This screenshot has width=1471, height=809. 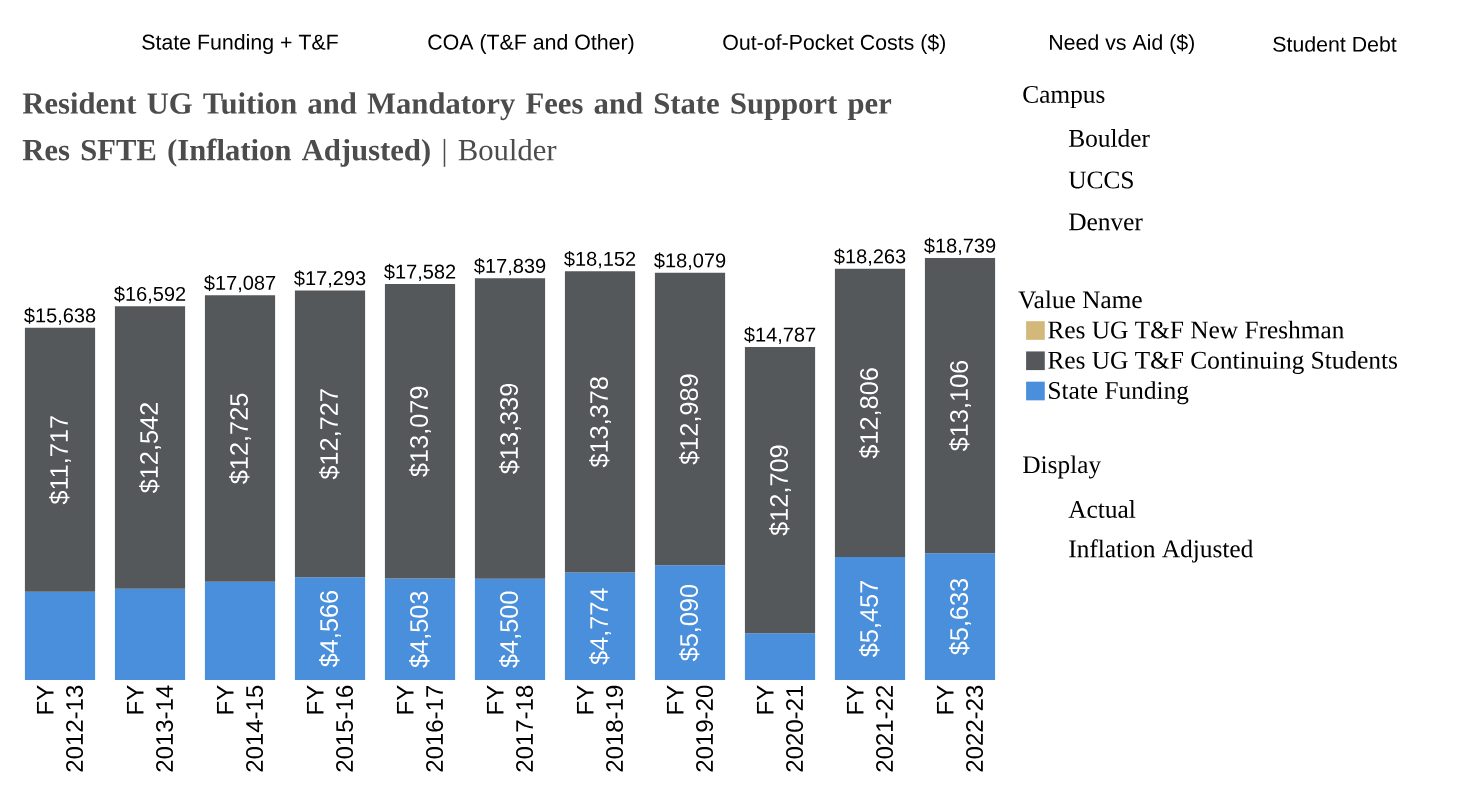 What do you see at coordinates (330, 728) in the screenshot?
I see `x-tick-label: FY 2015-16` at bounding box center [330, 728].